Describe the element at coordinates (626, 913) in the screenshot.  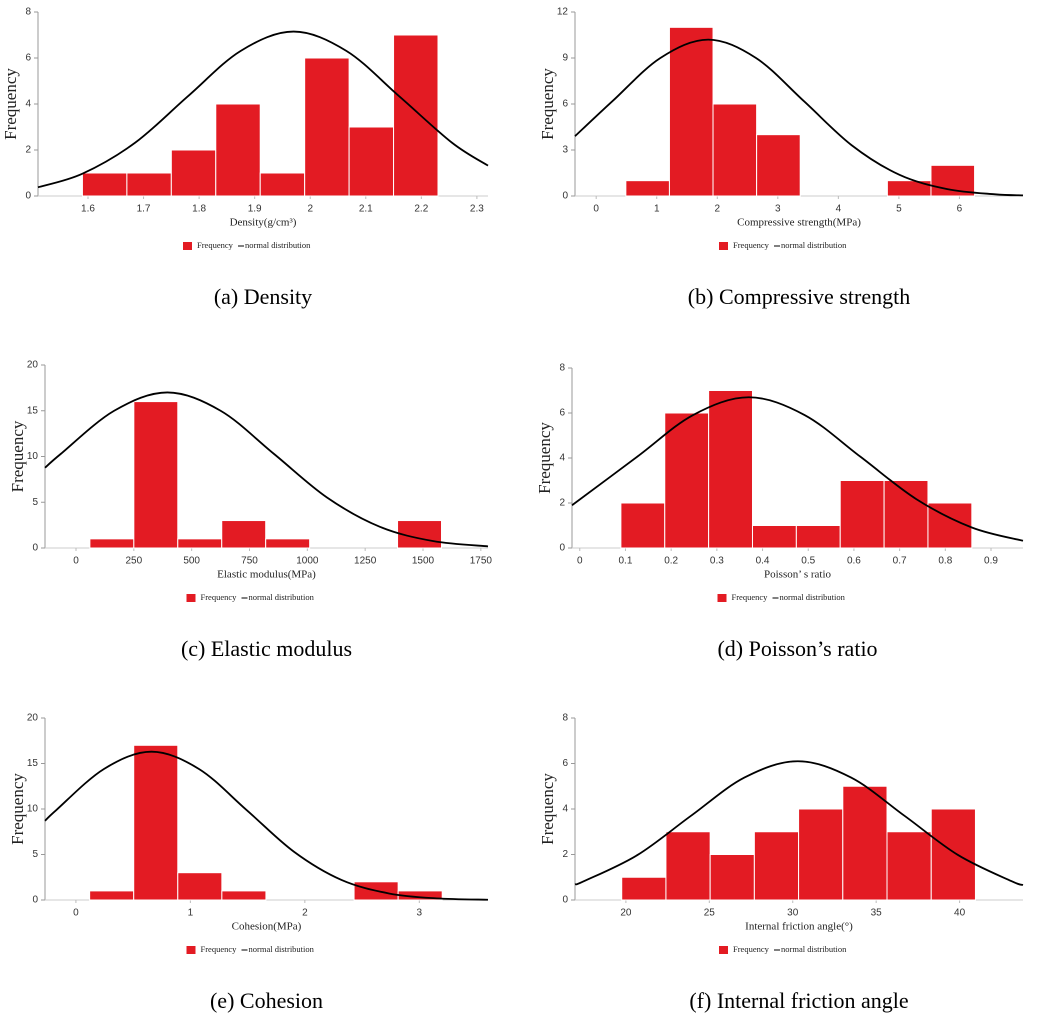
I see `x-tick-label: 20` at that location.